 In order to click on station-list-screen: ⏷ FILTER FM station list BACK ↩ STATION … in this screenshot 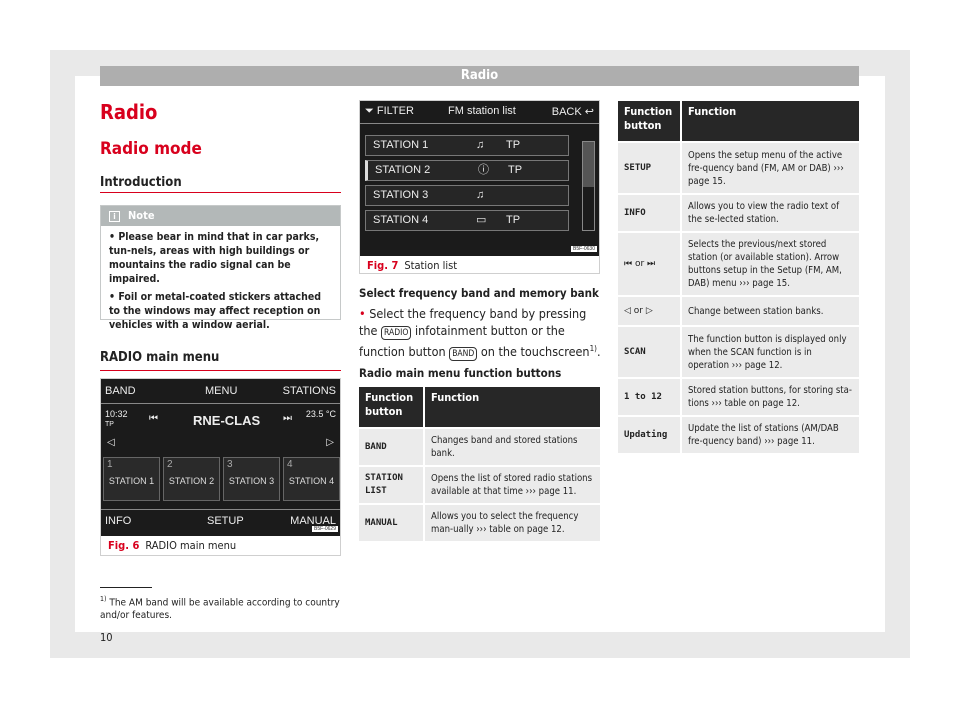, I will do `click(479, 178)`.